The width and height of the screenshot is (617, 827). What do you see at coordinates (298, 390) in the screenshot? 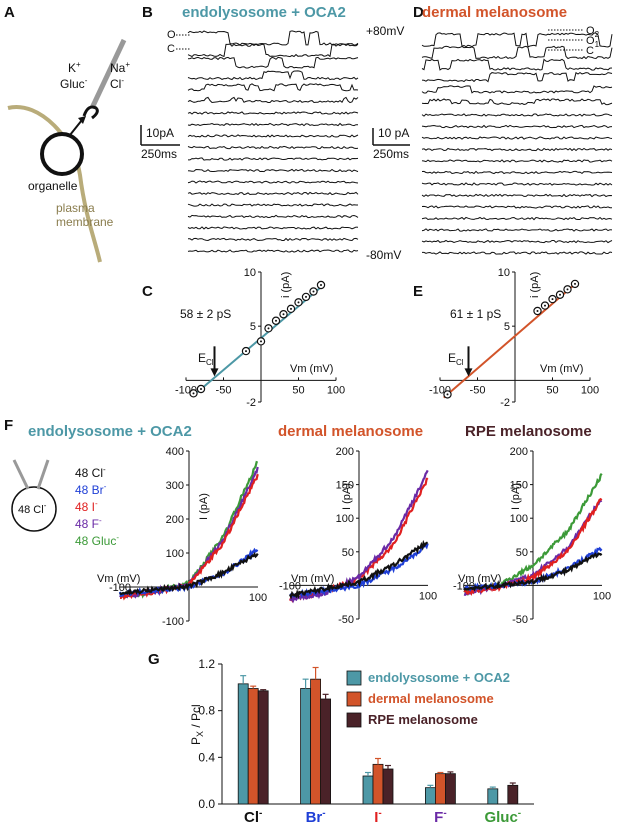
I see `panel-c-xtick-label-2: 50` at bounding box center [298, 390].